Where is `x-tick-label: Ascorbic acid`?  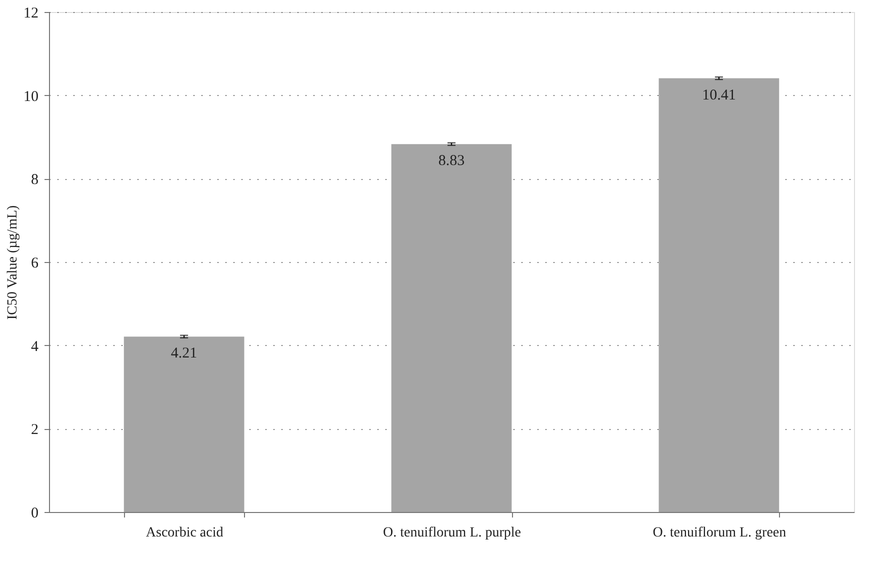 x-tick-label: Ascorbic acid is located at coordinates (185, 533).